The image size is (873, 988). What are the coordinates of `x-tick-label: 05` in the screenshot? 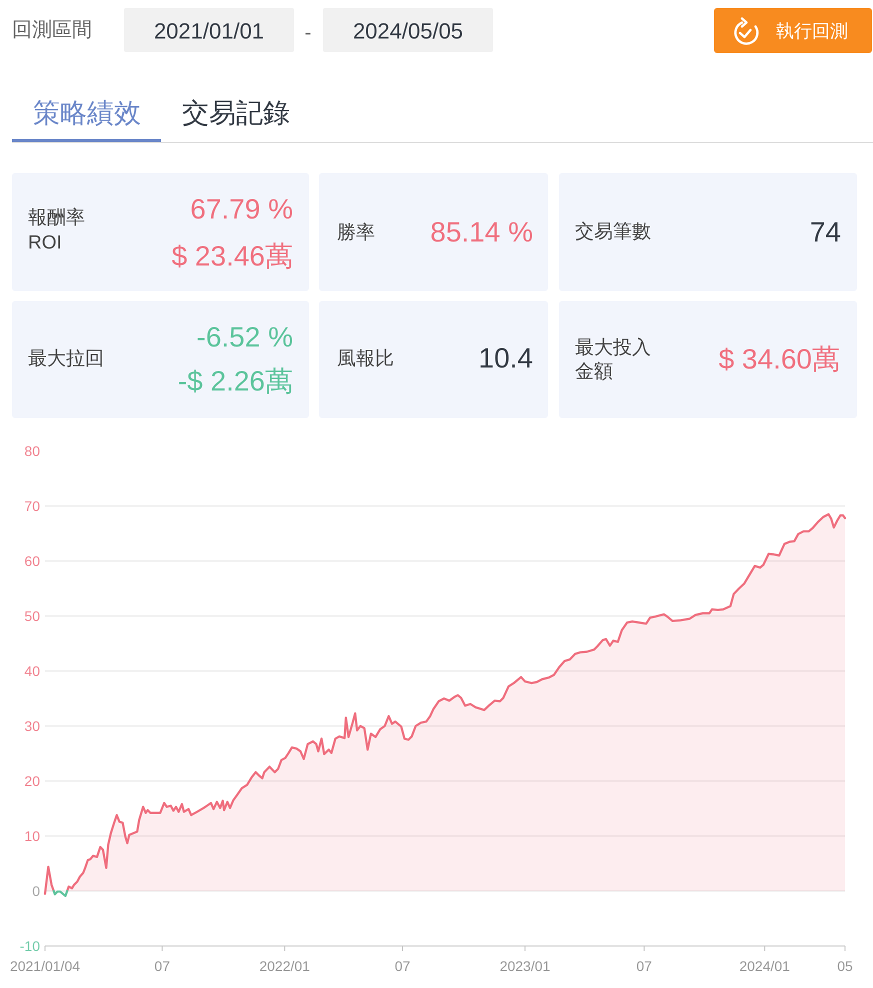 It's located at (845, 966).